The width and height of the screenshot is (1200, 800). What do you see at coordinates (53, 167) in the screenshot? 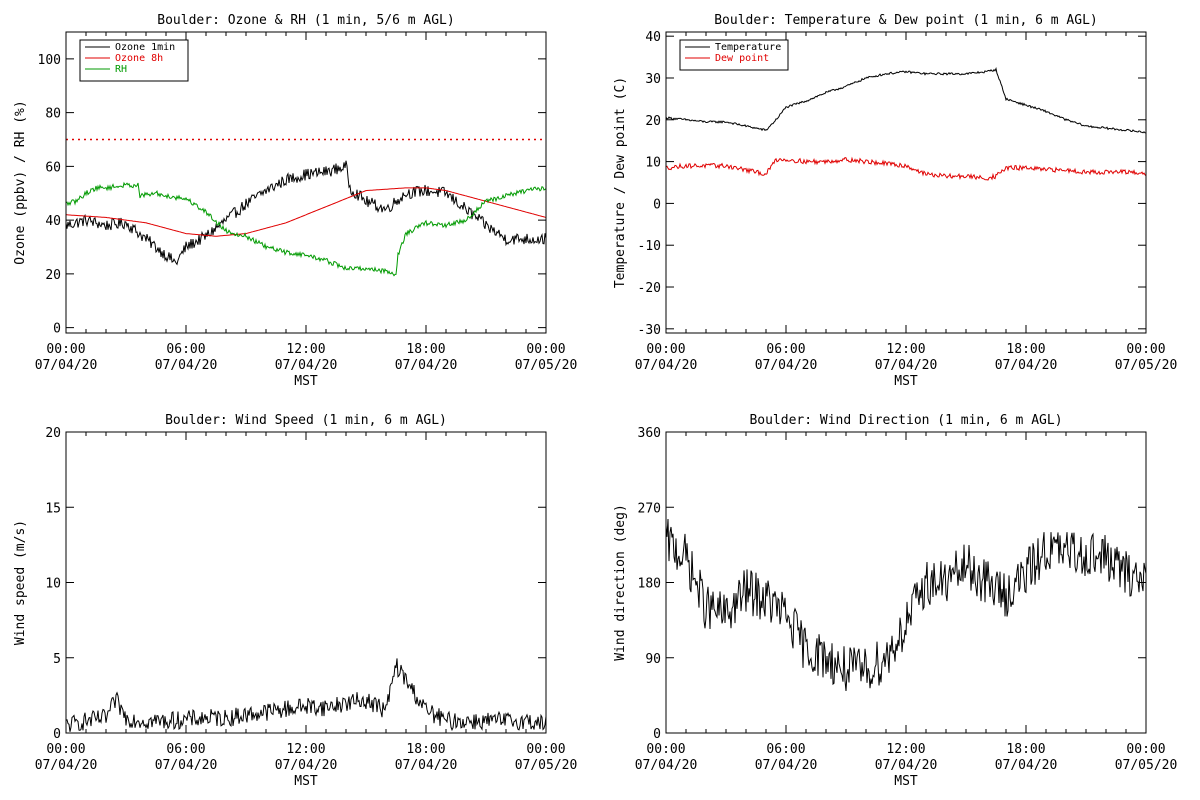
I see `y-tick-label: 60` at bounding box center [53, 167].